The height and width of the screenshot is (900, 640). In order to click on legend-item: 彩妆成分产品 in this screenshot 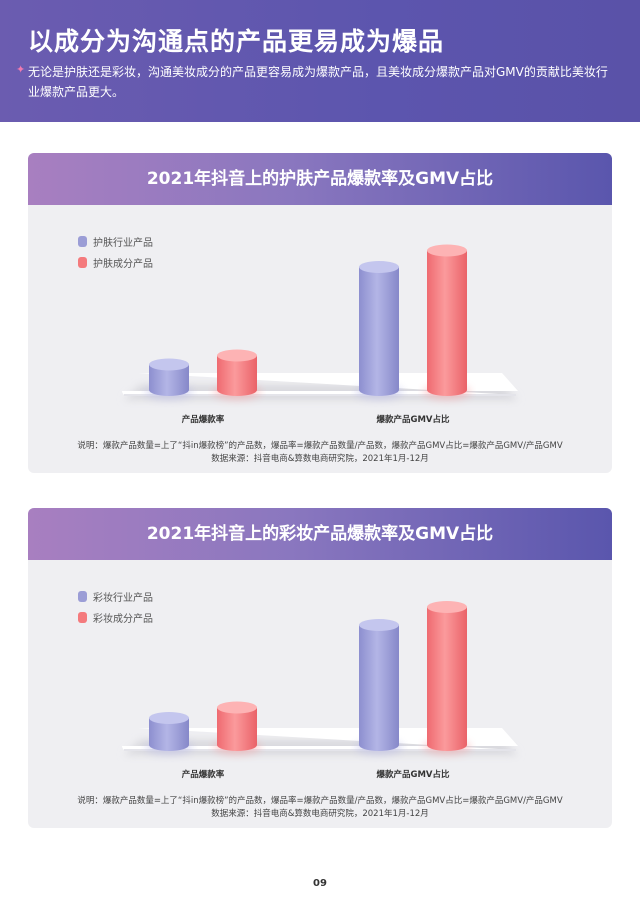, I will do `click(115, 617)`.